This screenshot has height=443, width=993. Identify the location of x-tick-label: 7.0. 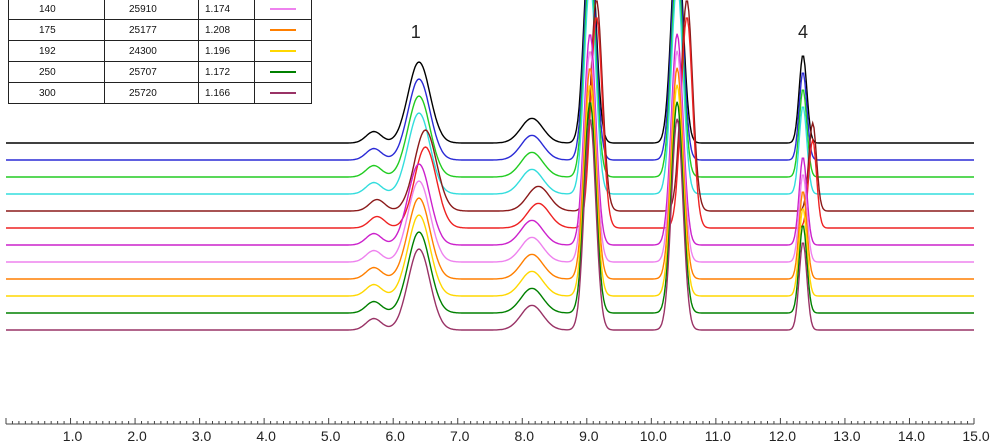
(460, 435).